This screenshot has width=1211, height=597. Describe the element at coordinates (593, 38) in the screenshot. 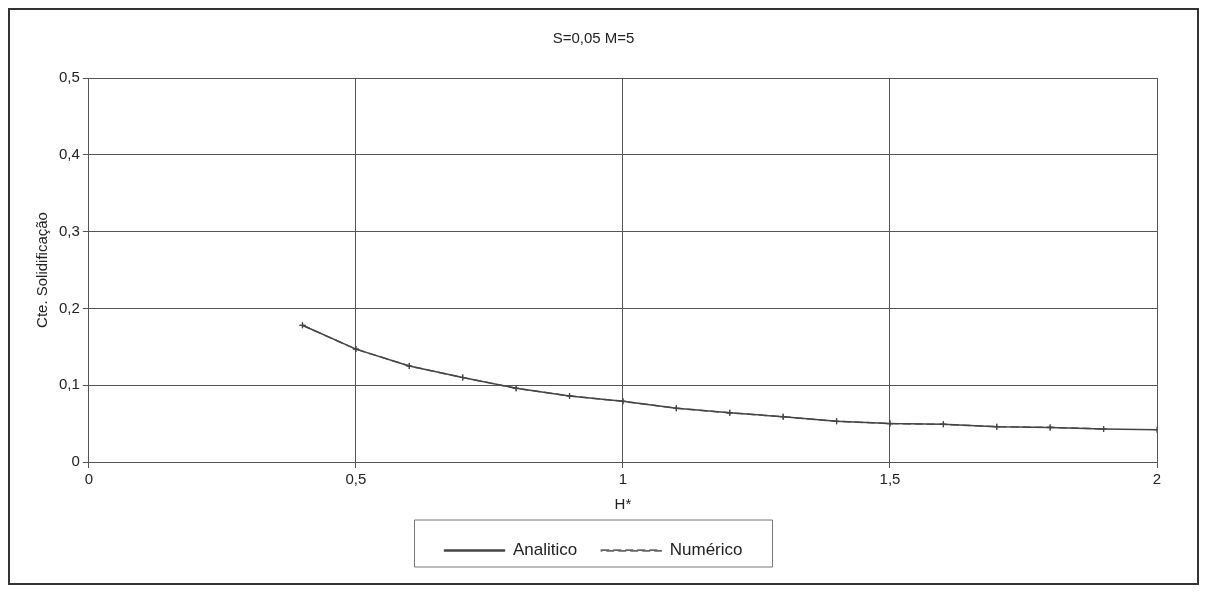

I see `chart-title: S=0,05 M=5` at that location.